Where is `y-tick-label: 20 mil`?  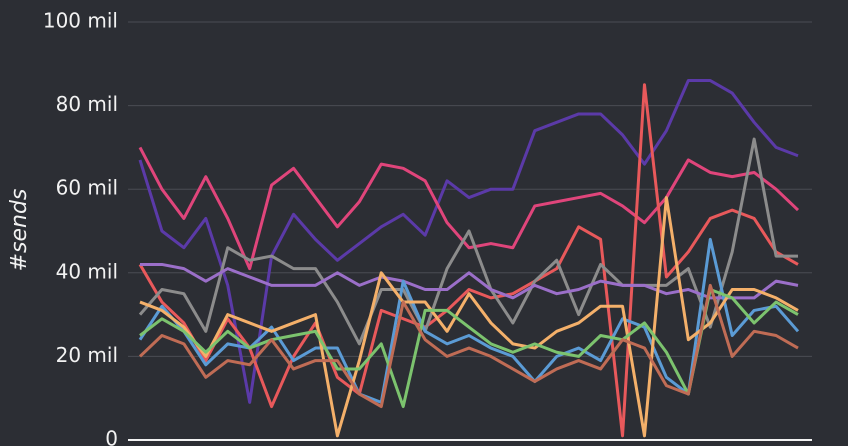
y-tick-label: 20 mil is located at coordinates (87, 355).